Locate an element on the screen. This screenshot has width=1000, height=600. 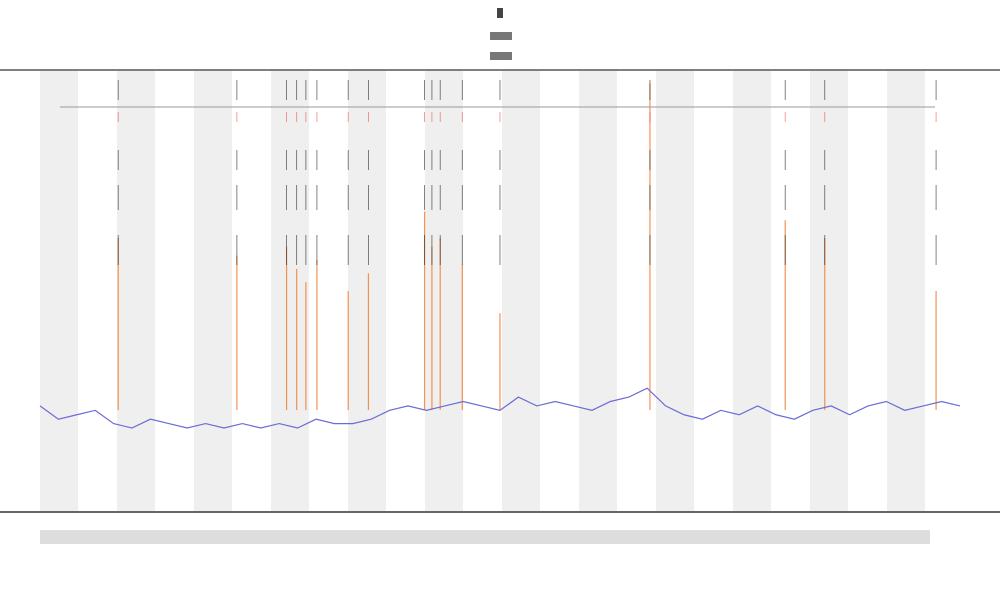
title-block is located at coordinates (500, 13).